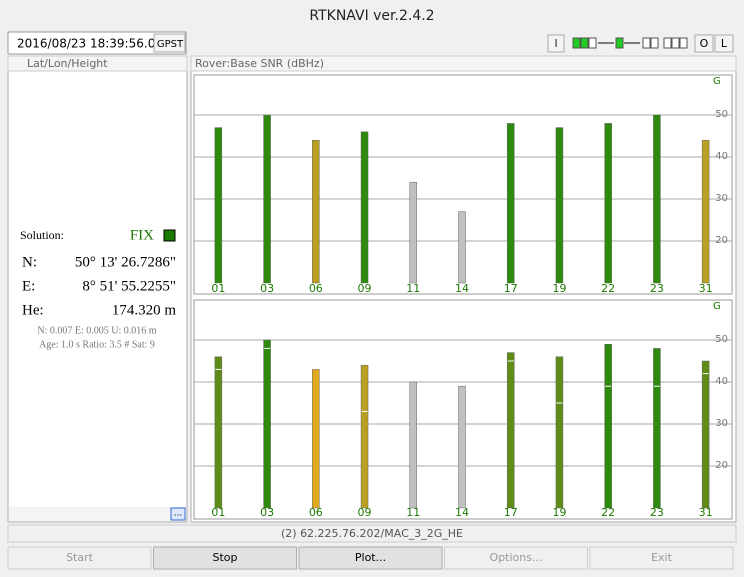 Image resolution: width=744 pixels, height=577 pixels. Describe the element at coordinates (29, 262) in the screenshot. I see `row-label: N:` at that location.